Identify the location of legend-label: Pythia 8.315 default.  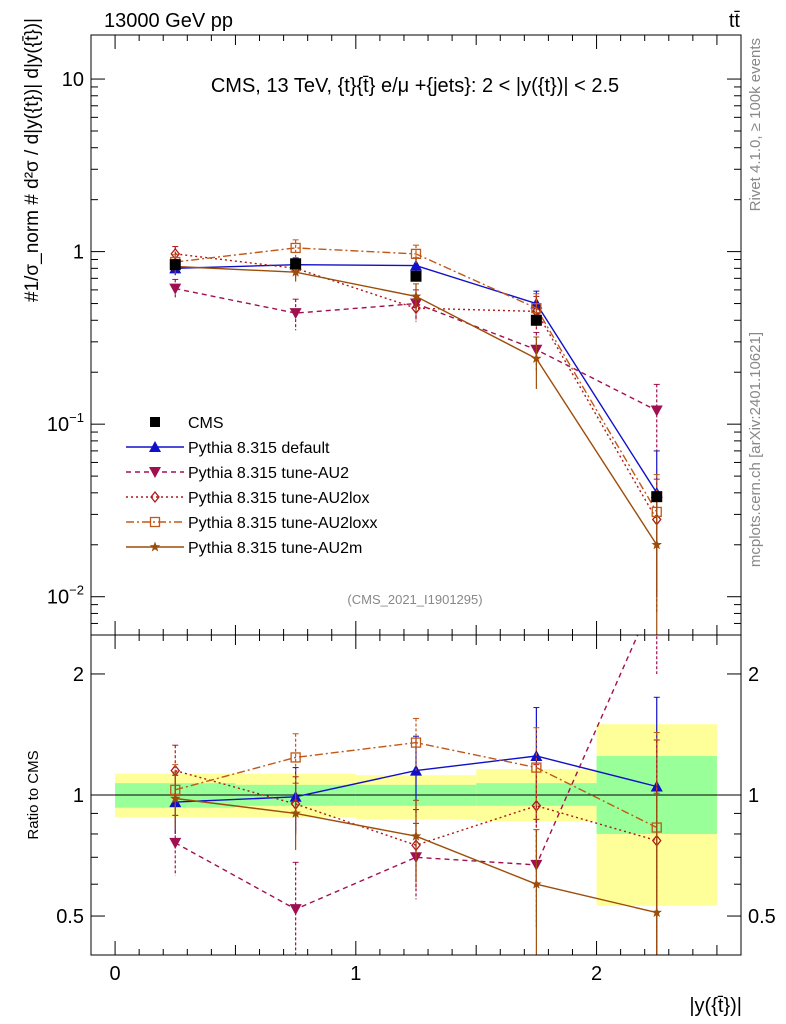
(259, 448).